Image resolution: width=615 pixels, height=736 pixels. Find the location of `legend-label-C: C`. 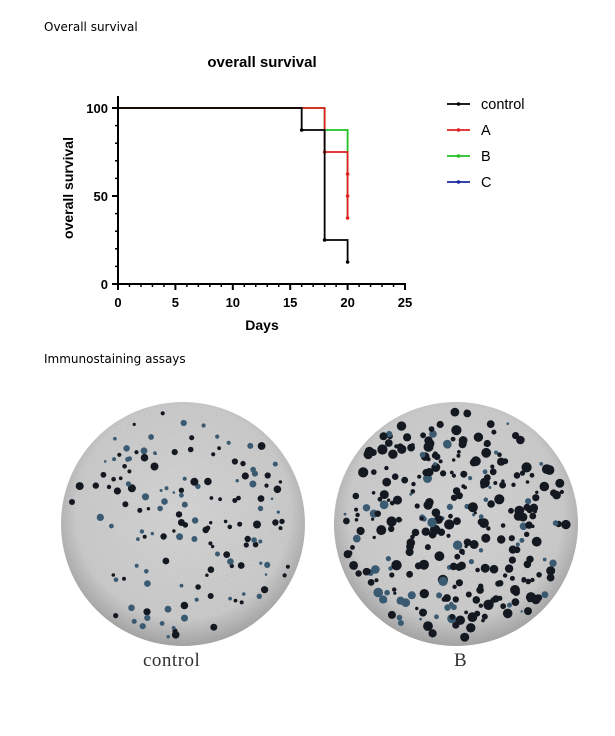

legend-label-C: C is located at coordinates (486, 183).